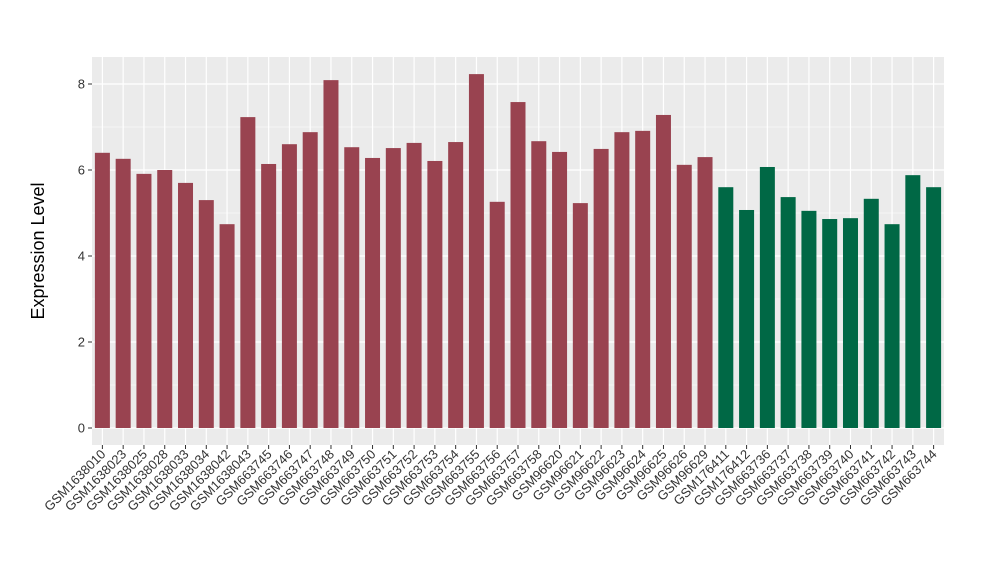  I want to click on y-tick-label: 6, so click(81, 170).